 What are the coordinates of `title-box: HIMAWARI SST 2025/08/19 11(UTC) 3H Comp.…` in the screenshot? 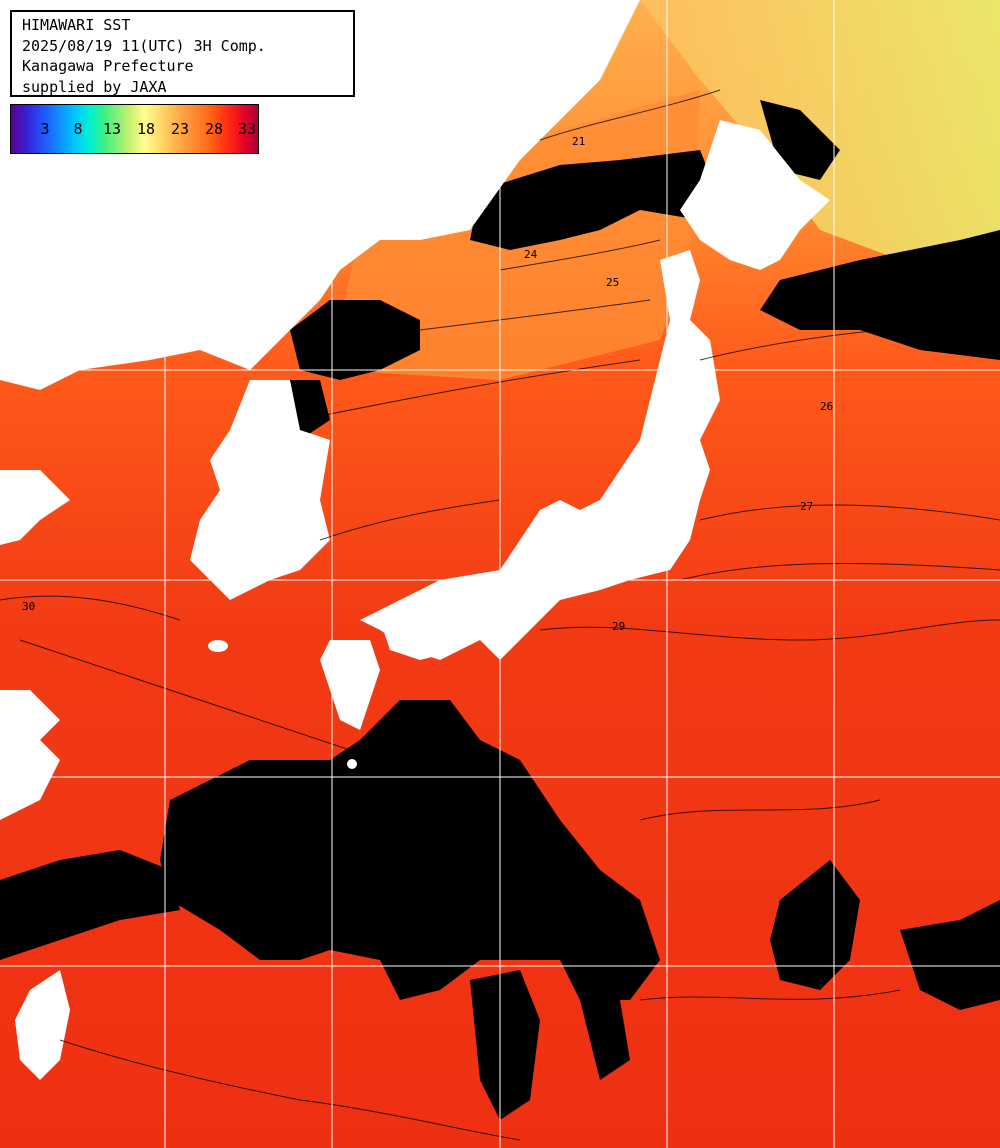 It's located at (182, 53).